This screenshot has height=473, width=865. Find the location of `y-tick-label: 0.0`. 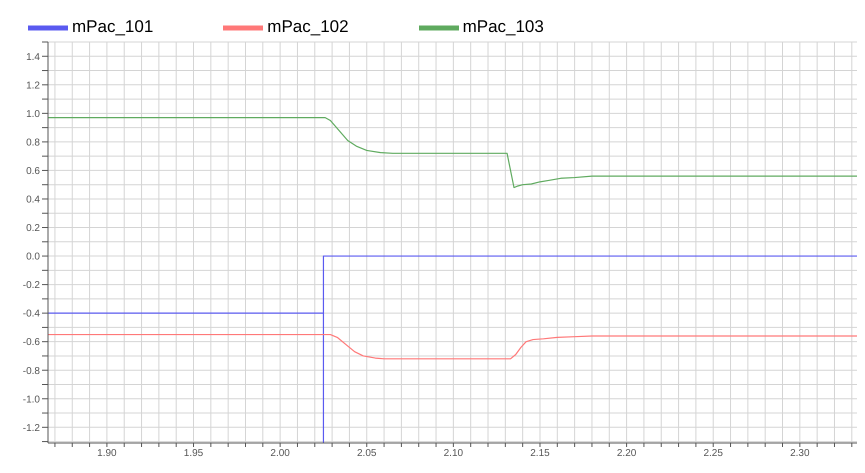

y-tick-label: 0.0 is located at coordinates (33, 257).